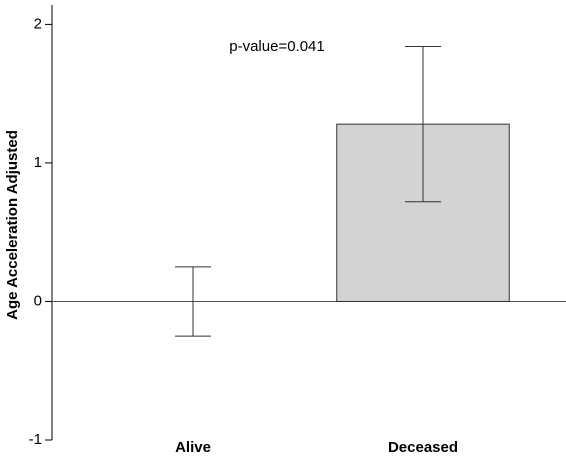 Image resolution: width=566 pixels, height=458 pixels. What do you see at coordinates (38, 23) in the screenshot?
I see `y-tick-label: 2` at bounding box center [38, 23].